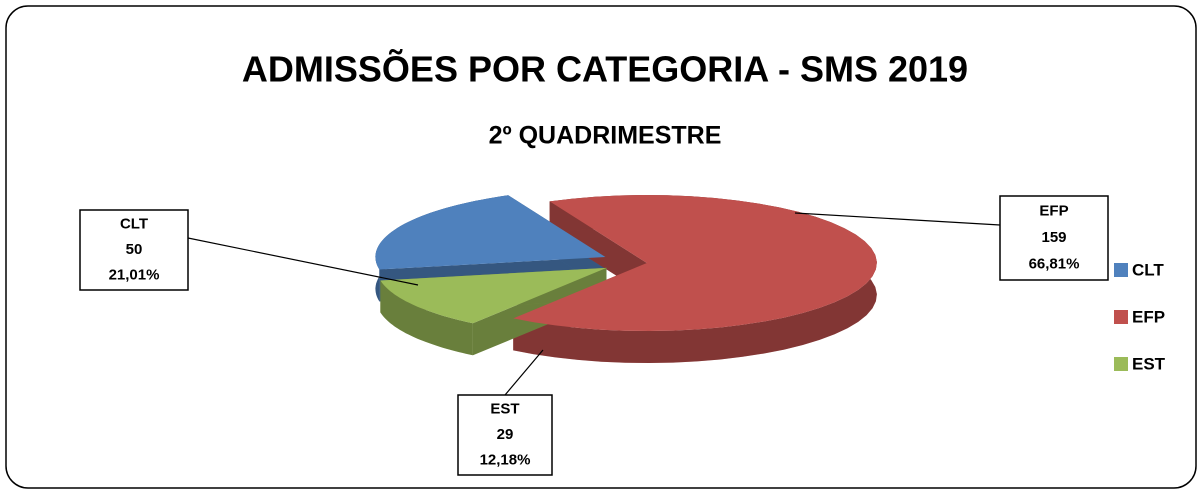  Describe the element at coordinates (505, 459) in the screenshot. I see `label-percent: 12,18%` at that location.